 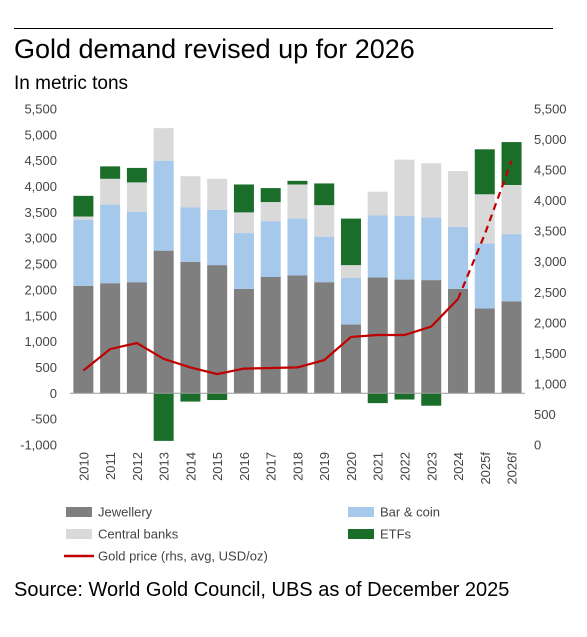 I want to click on right-tick-label: 4,000, so click(x=550, y=200).